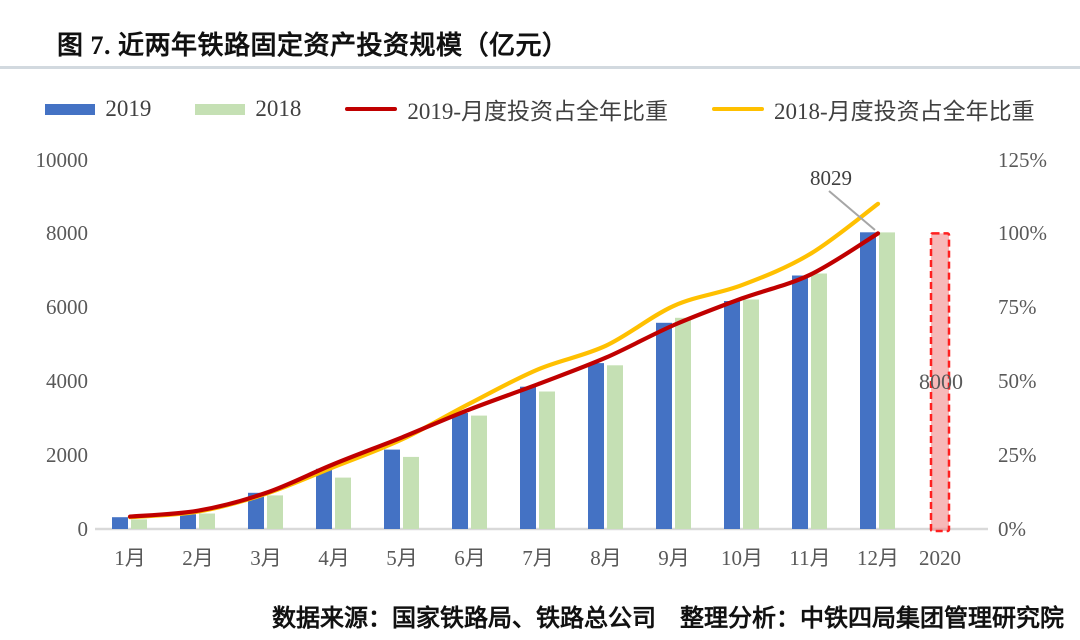 Image resolution: width=1080 pixels, height=640 pixels. Describe the element at coordinates (887, 380) in the screenshot. I see `bar-2018-12月` at that location.